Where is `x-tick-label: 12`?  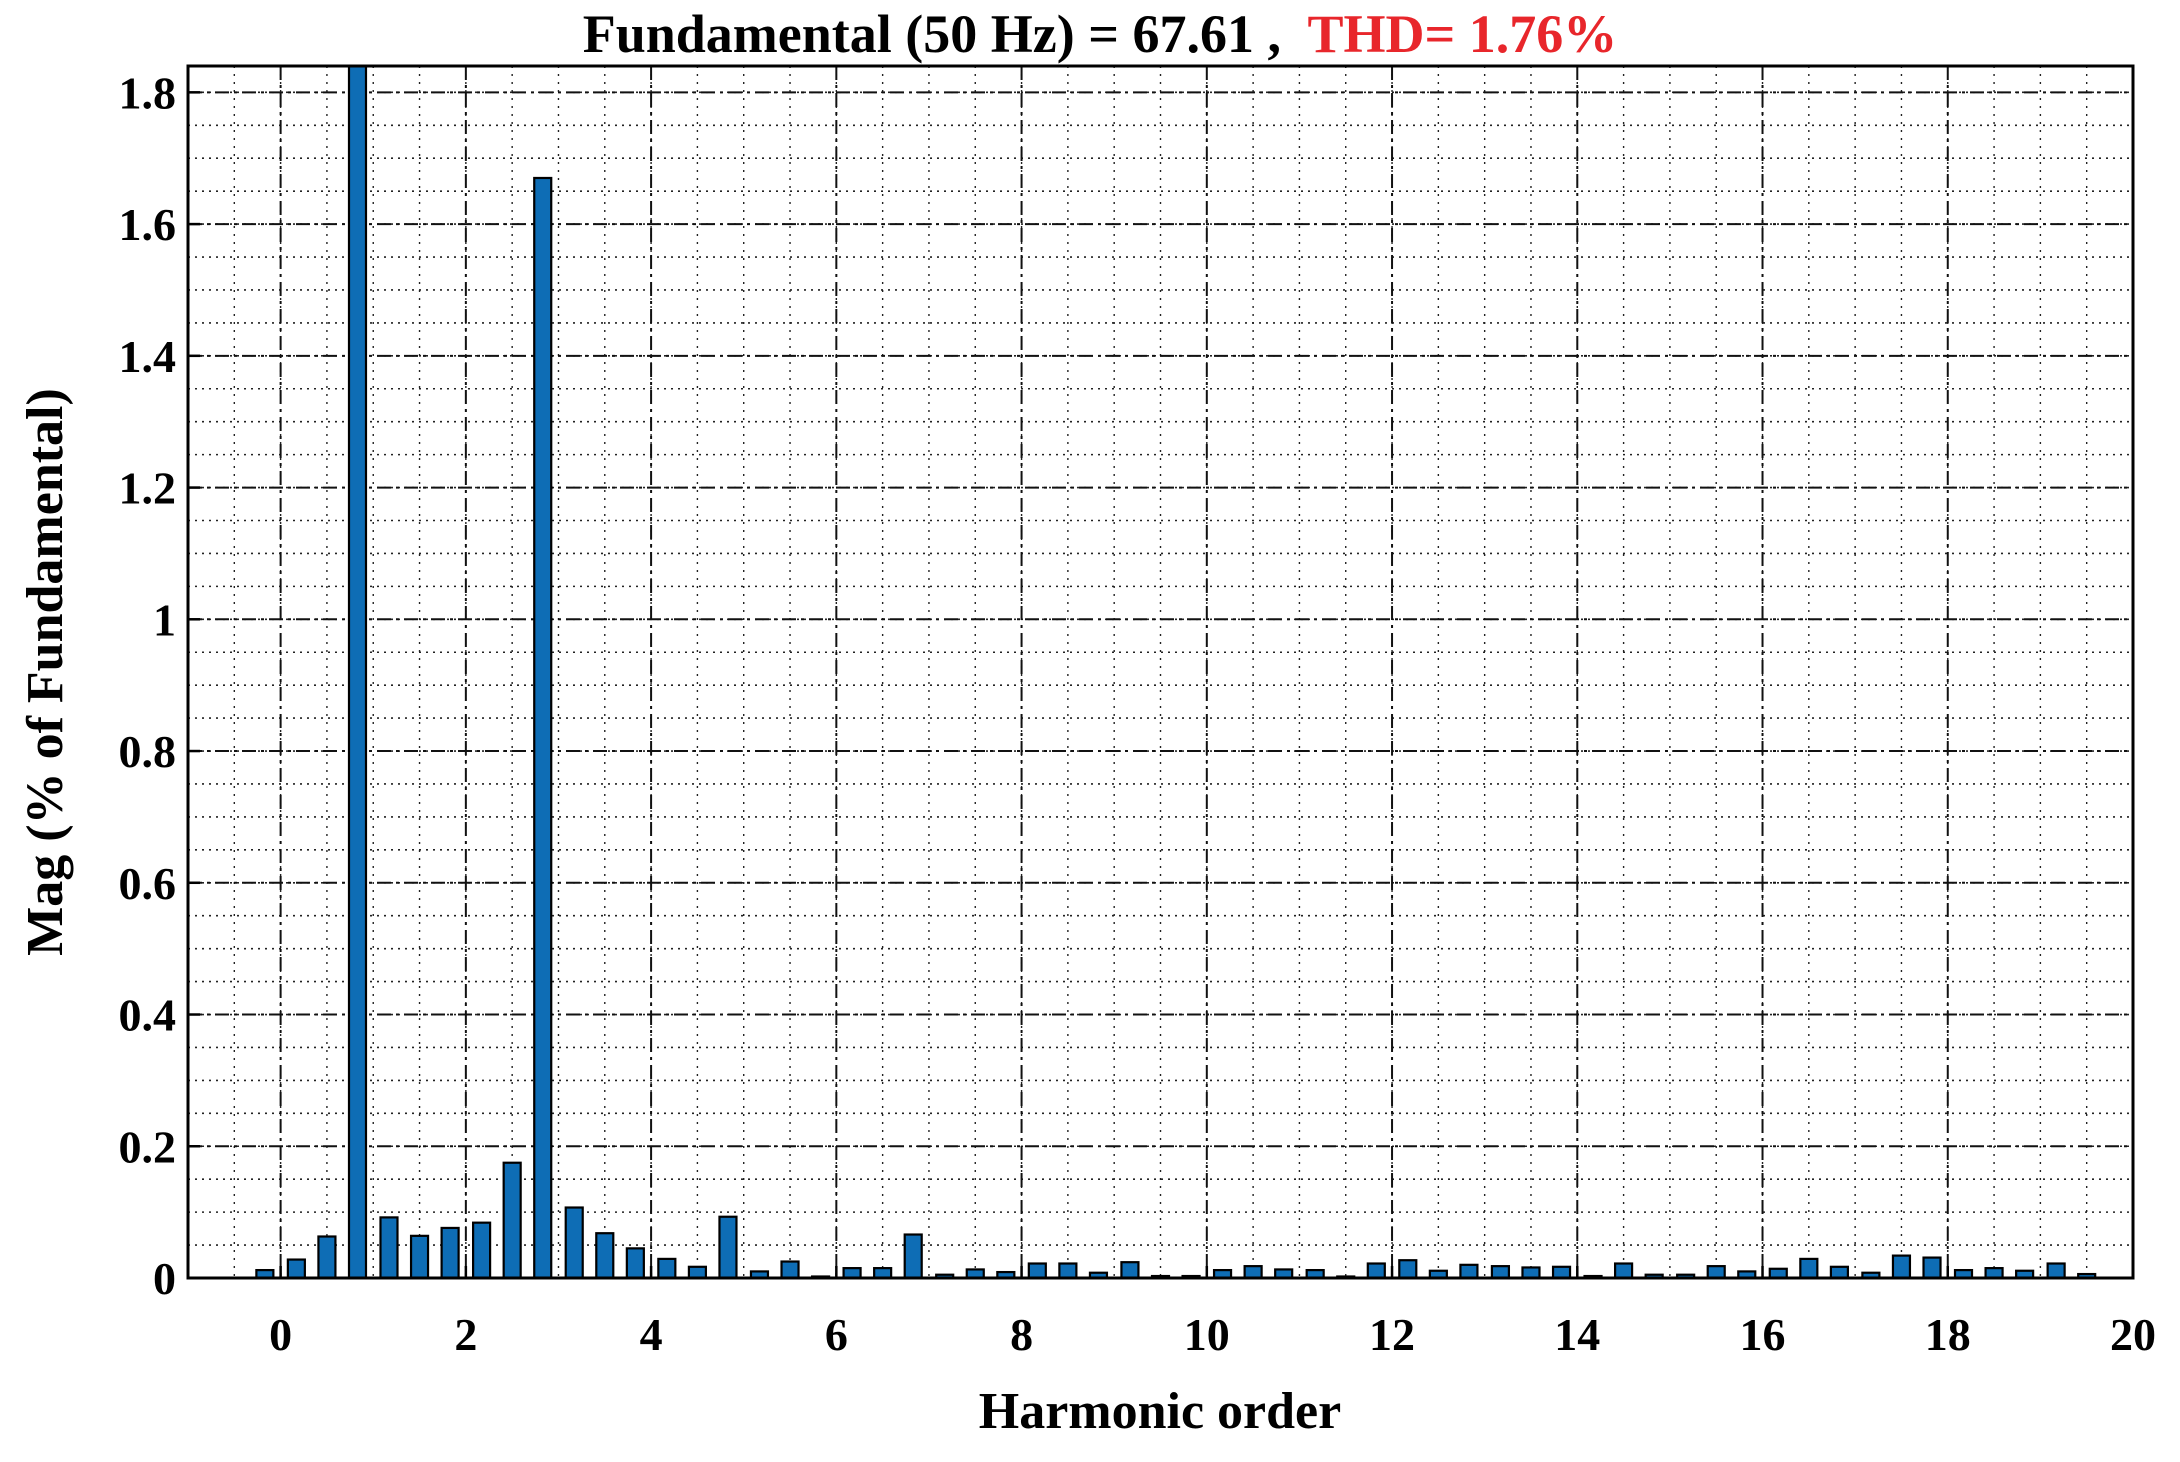
x-tick-label: 12 is located at coordinates (1392, 1334).